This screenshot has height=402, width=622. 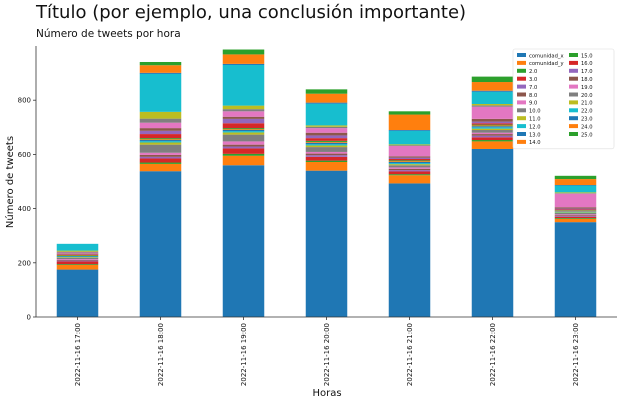 I want to click on legend-label: 11.0, so click(x=535, y=120).